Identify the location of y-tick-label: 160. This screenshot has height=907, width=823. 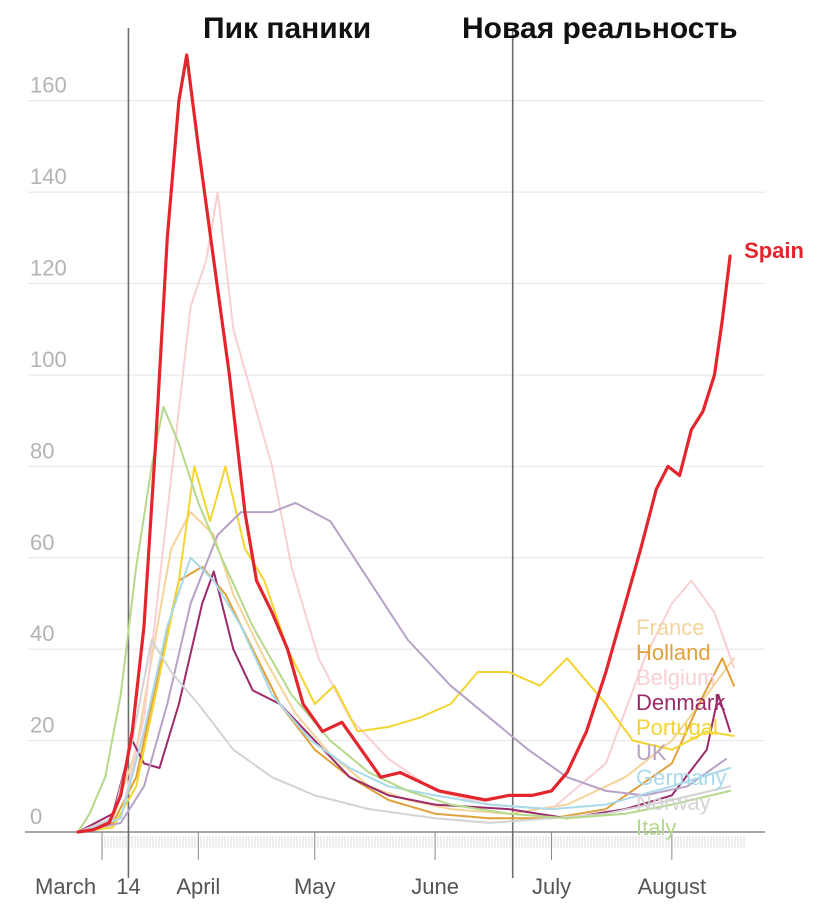
(48, 85).